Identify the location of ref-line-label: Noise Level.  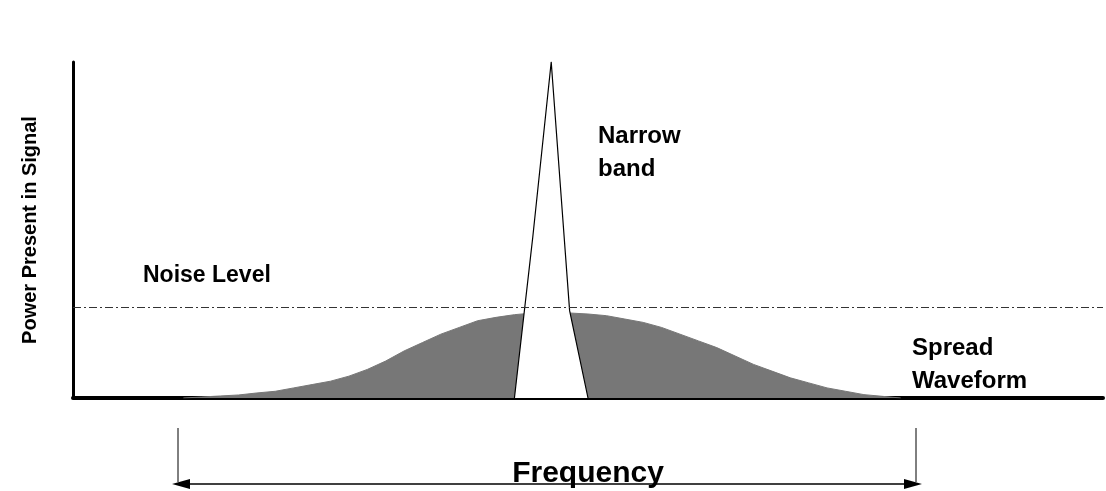
(207, 273).